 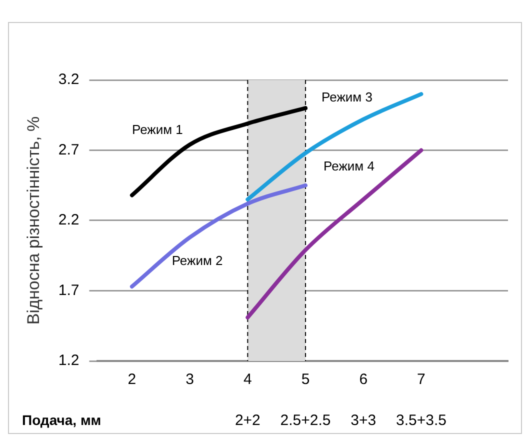 I want to click on series-label: Режим 4, so click(x=349, y=166).